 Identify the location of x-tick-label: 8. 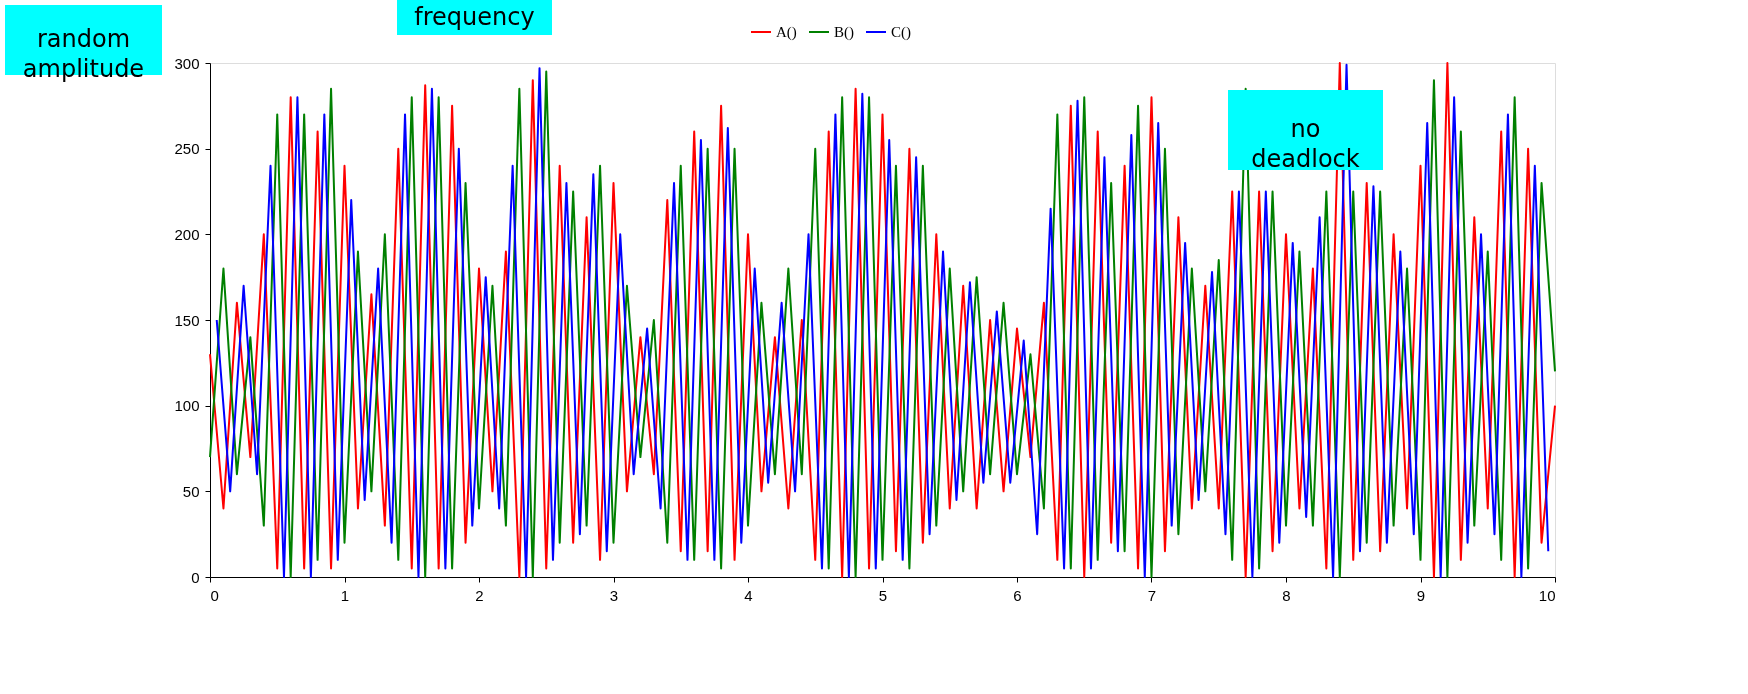
(1286, 595).